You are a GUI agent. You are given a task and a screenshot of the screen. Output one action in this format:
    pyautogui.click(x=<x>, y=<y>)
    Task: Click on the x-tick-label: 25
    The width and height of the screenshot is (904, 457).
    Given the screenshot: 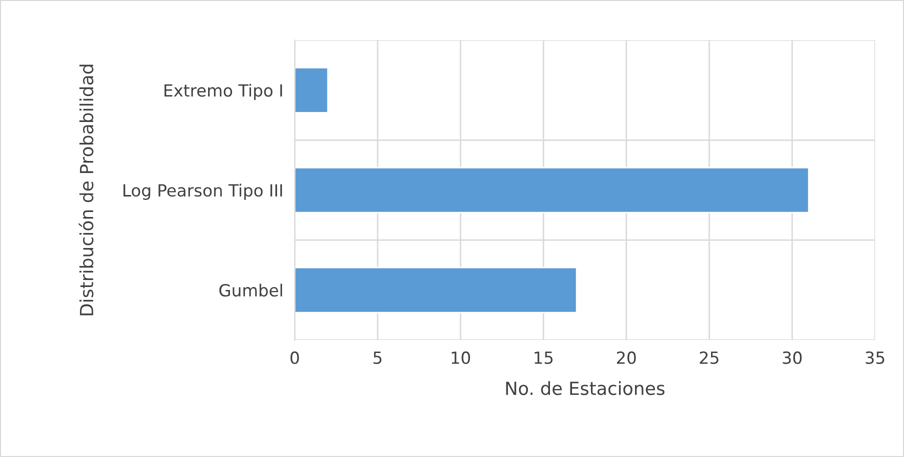 What is the action you would take?
    pyautogui.click(x=709, y=357)
    